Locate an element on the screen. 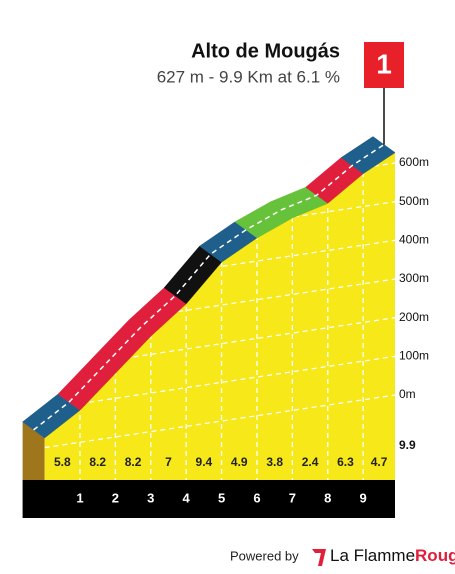 The width and height of the screenshot is (455, 574). y-tick-label: 500m is located at coordinates (414, 201).